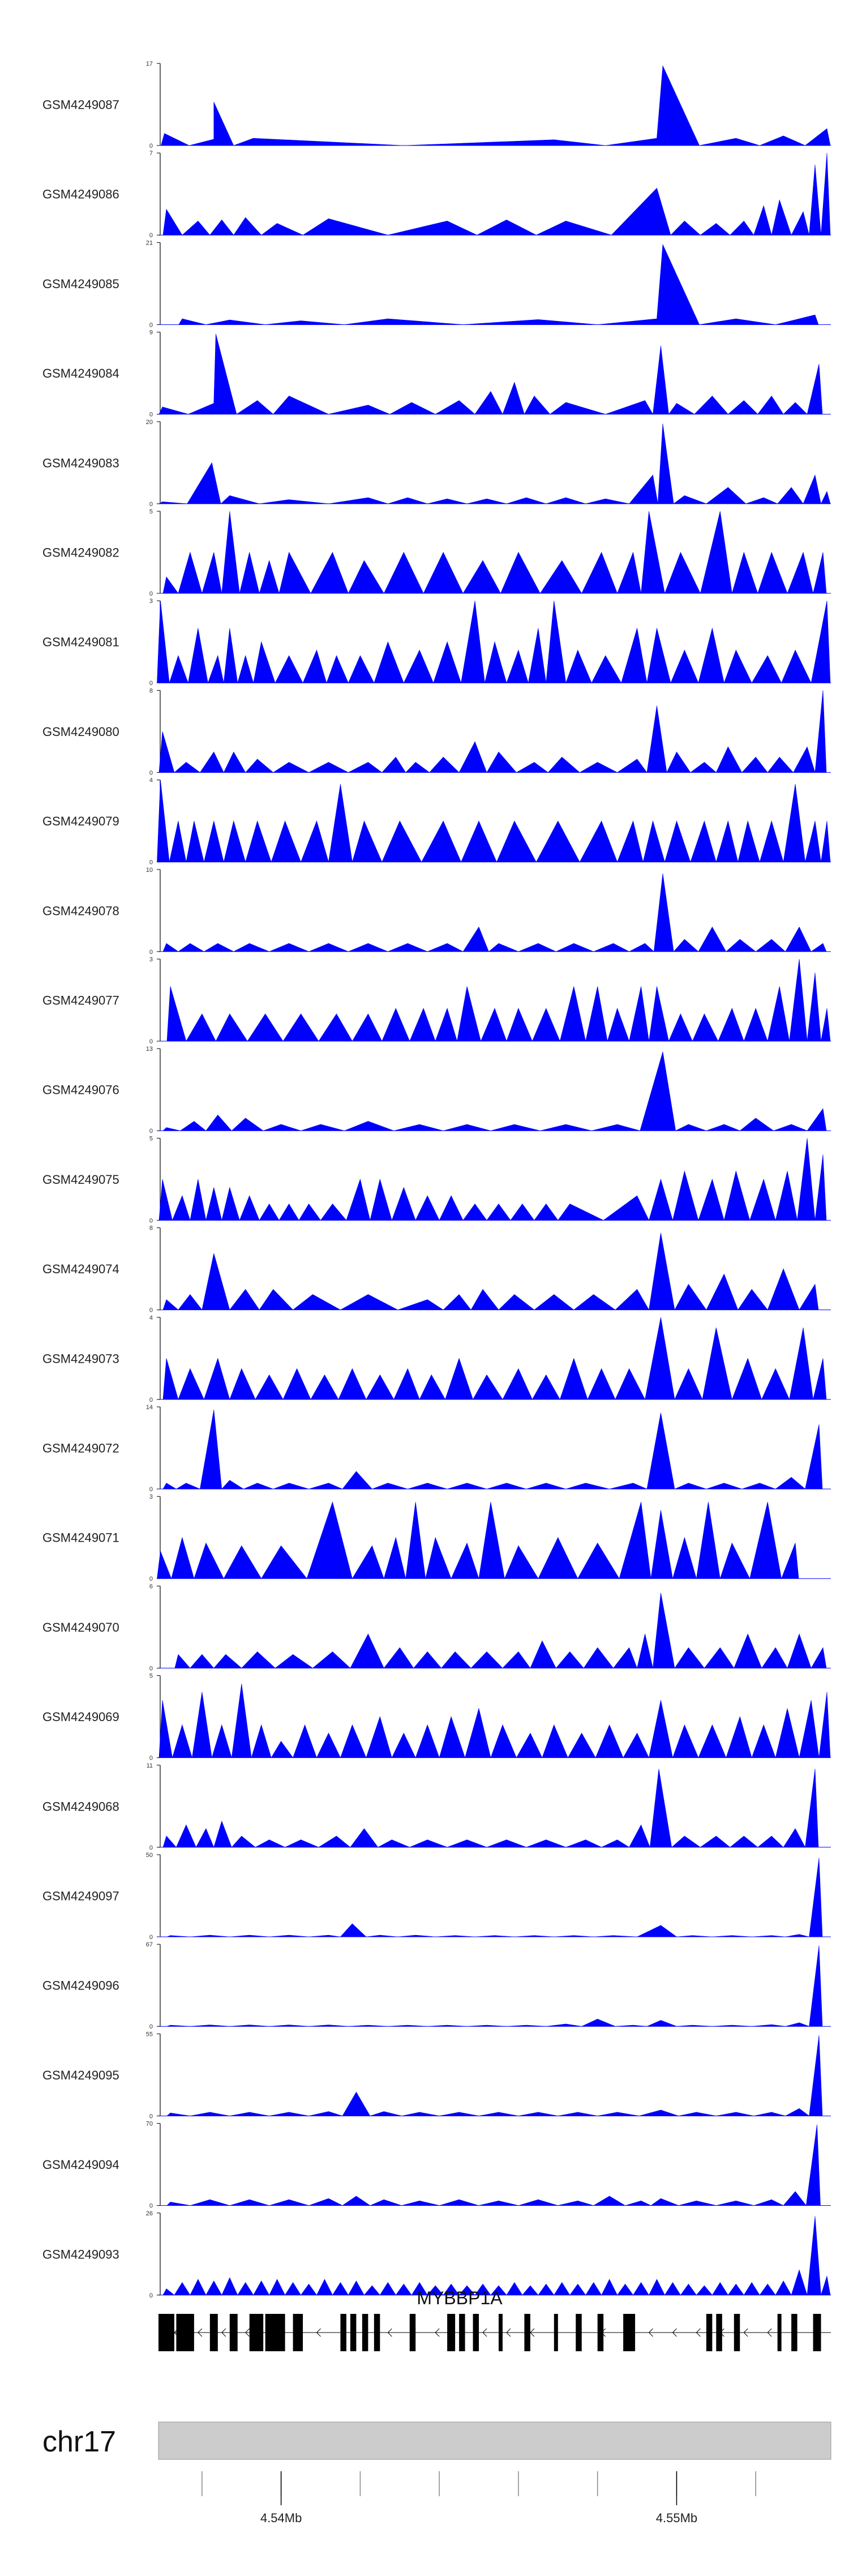 The height and width of the screenshot is (2576, 849). I want to click on track-GSM4249079: GSM4249079 4 0, so click(436, 821).